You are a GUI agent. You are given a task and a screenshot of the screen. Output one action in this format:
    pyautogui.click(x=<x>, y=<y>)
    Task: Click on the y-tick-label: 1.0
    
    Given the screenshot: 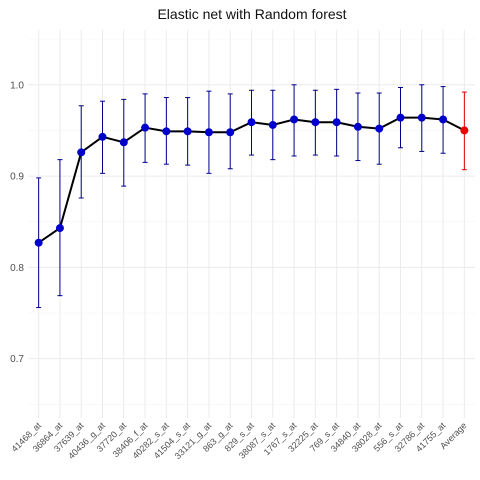 What is the action you would take?
    pyautogui.click(x=17, y=85)
    